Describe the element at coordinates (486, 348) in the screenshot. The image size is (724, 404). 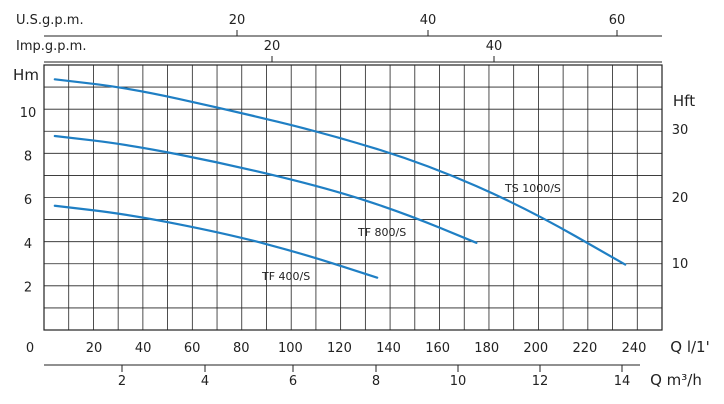
I see `x-tick-label: 180` at that location.